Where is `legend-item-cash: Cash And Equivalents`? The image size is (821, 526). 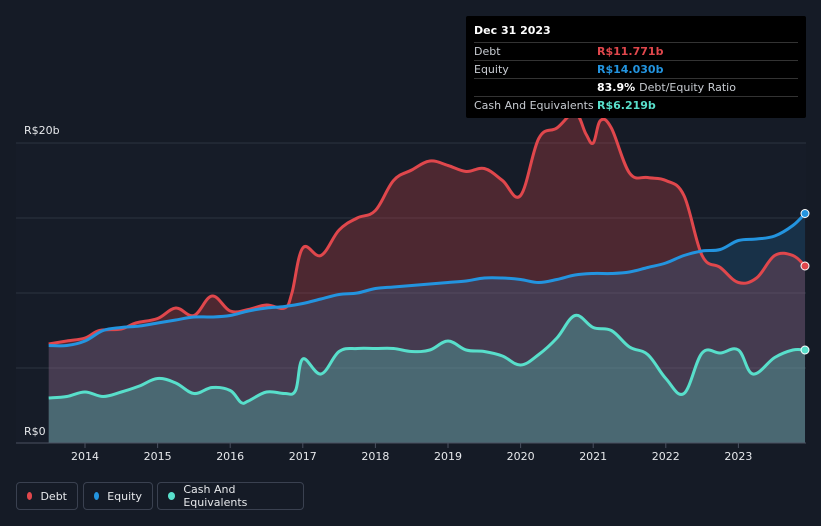 legend-item-cash: Cash And Equivalents is located at coordinates (230, 496).